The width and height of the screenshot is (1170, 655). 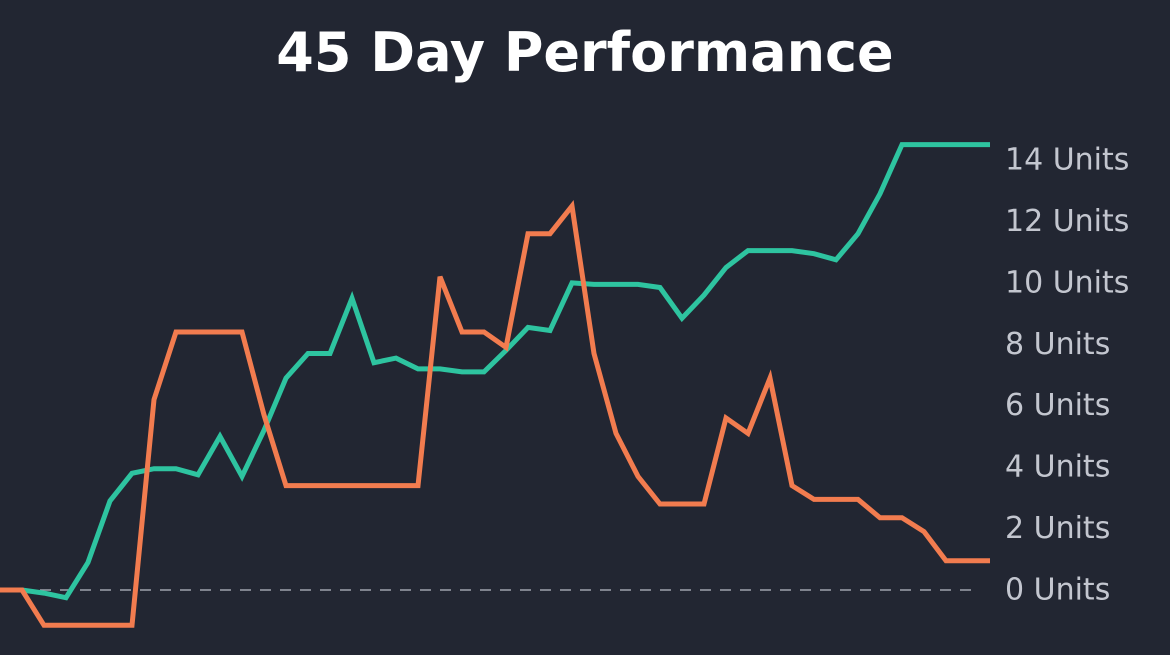 What do you see at coordinates (1057, 590) in the screenshot?
I see `y-tick-label: 0 Units` at bounding box center [1057, 590].